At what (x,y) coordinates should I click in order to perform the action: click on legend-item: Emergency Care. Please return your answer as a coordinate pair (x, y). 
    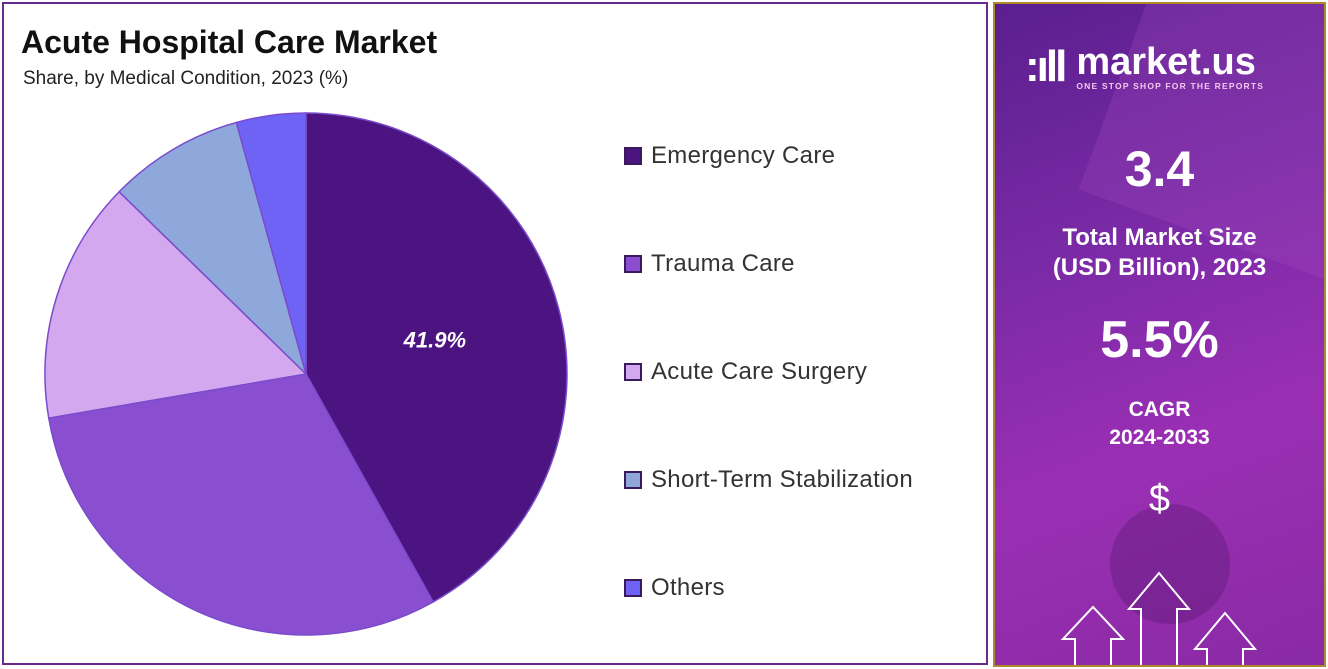
    Looking at the image, I should click on (729, 156).